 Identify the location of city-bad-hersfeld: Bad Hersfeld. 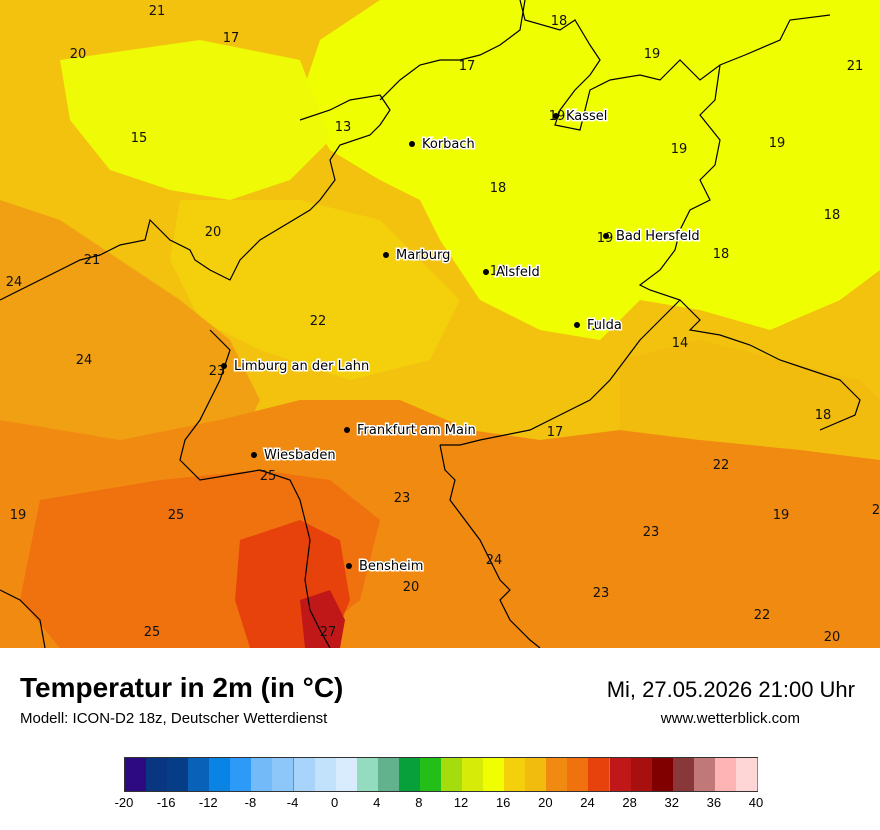
(652, 237).